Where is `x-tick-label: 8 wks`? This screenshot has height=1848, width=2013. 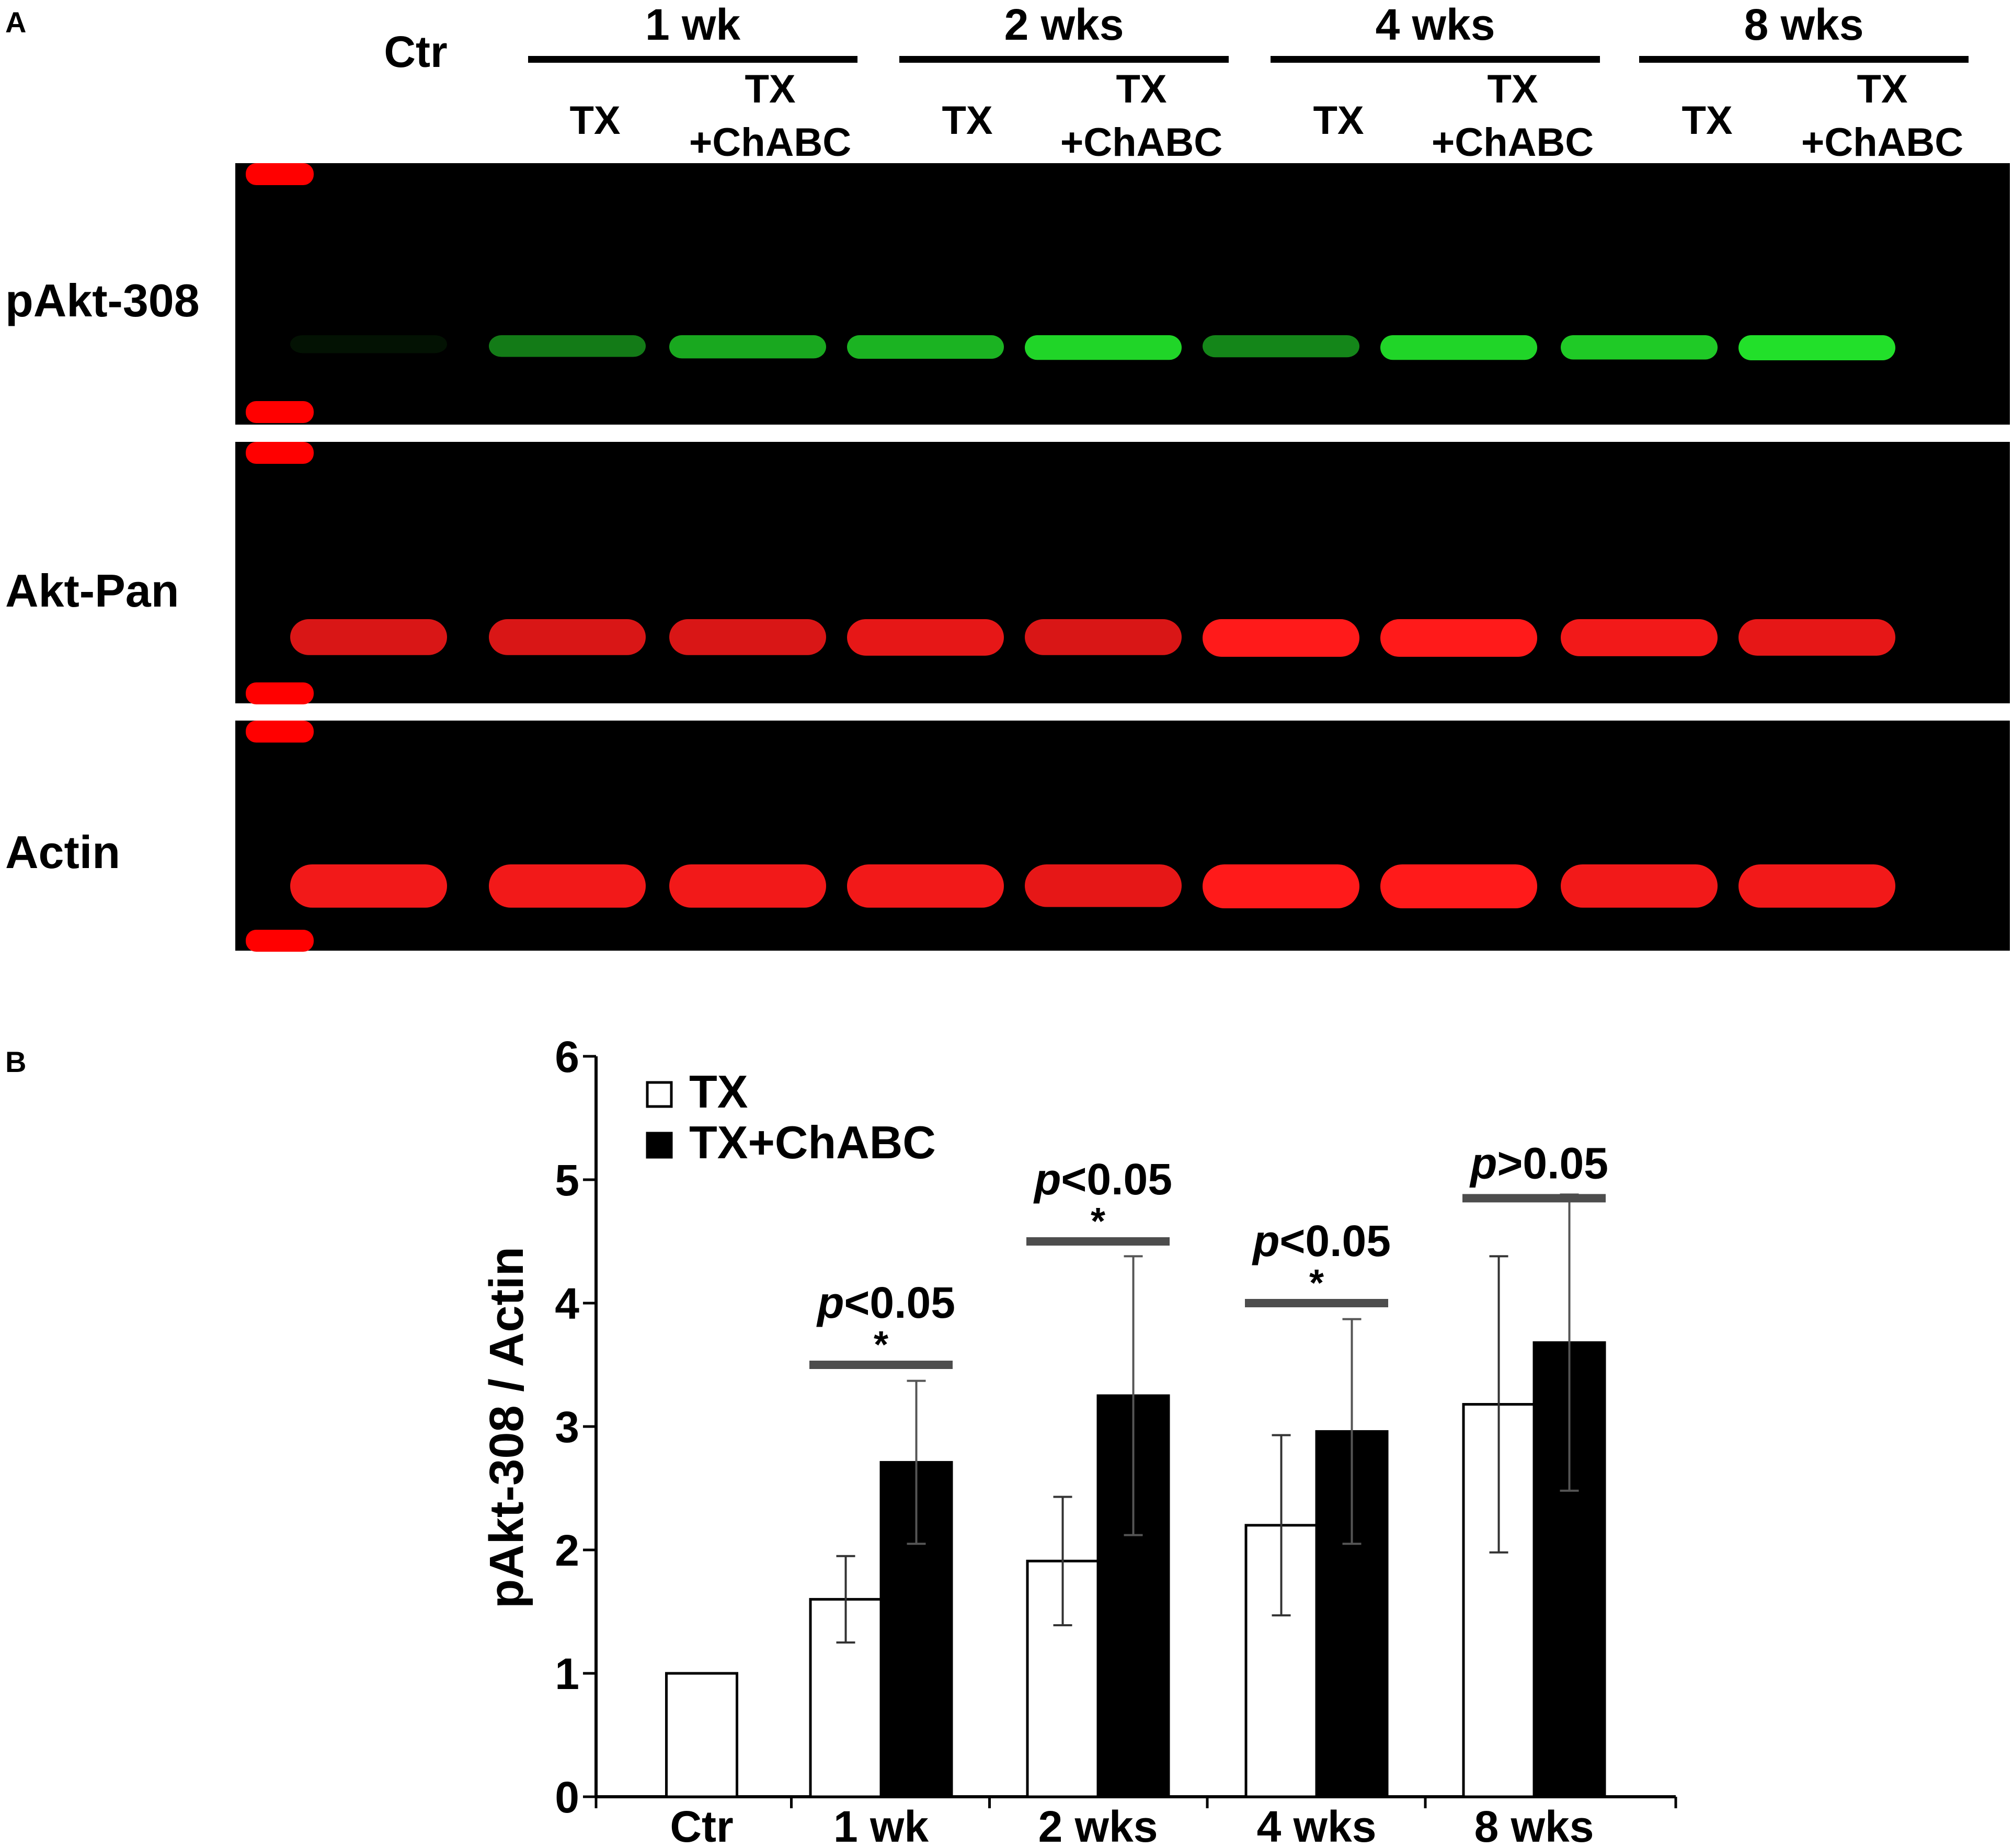
x-tick-label: 8 wks is located at coordinates (1534, 1825).